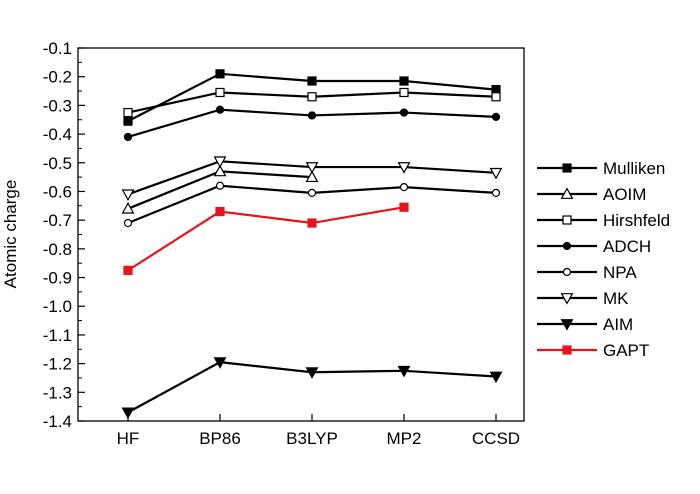 This screenshot has height=494, width=700. I want to click on legend-item-npa: NPA, so click(587, 272).